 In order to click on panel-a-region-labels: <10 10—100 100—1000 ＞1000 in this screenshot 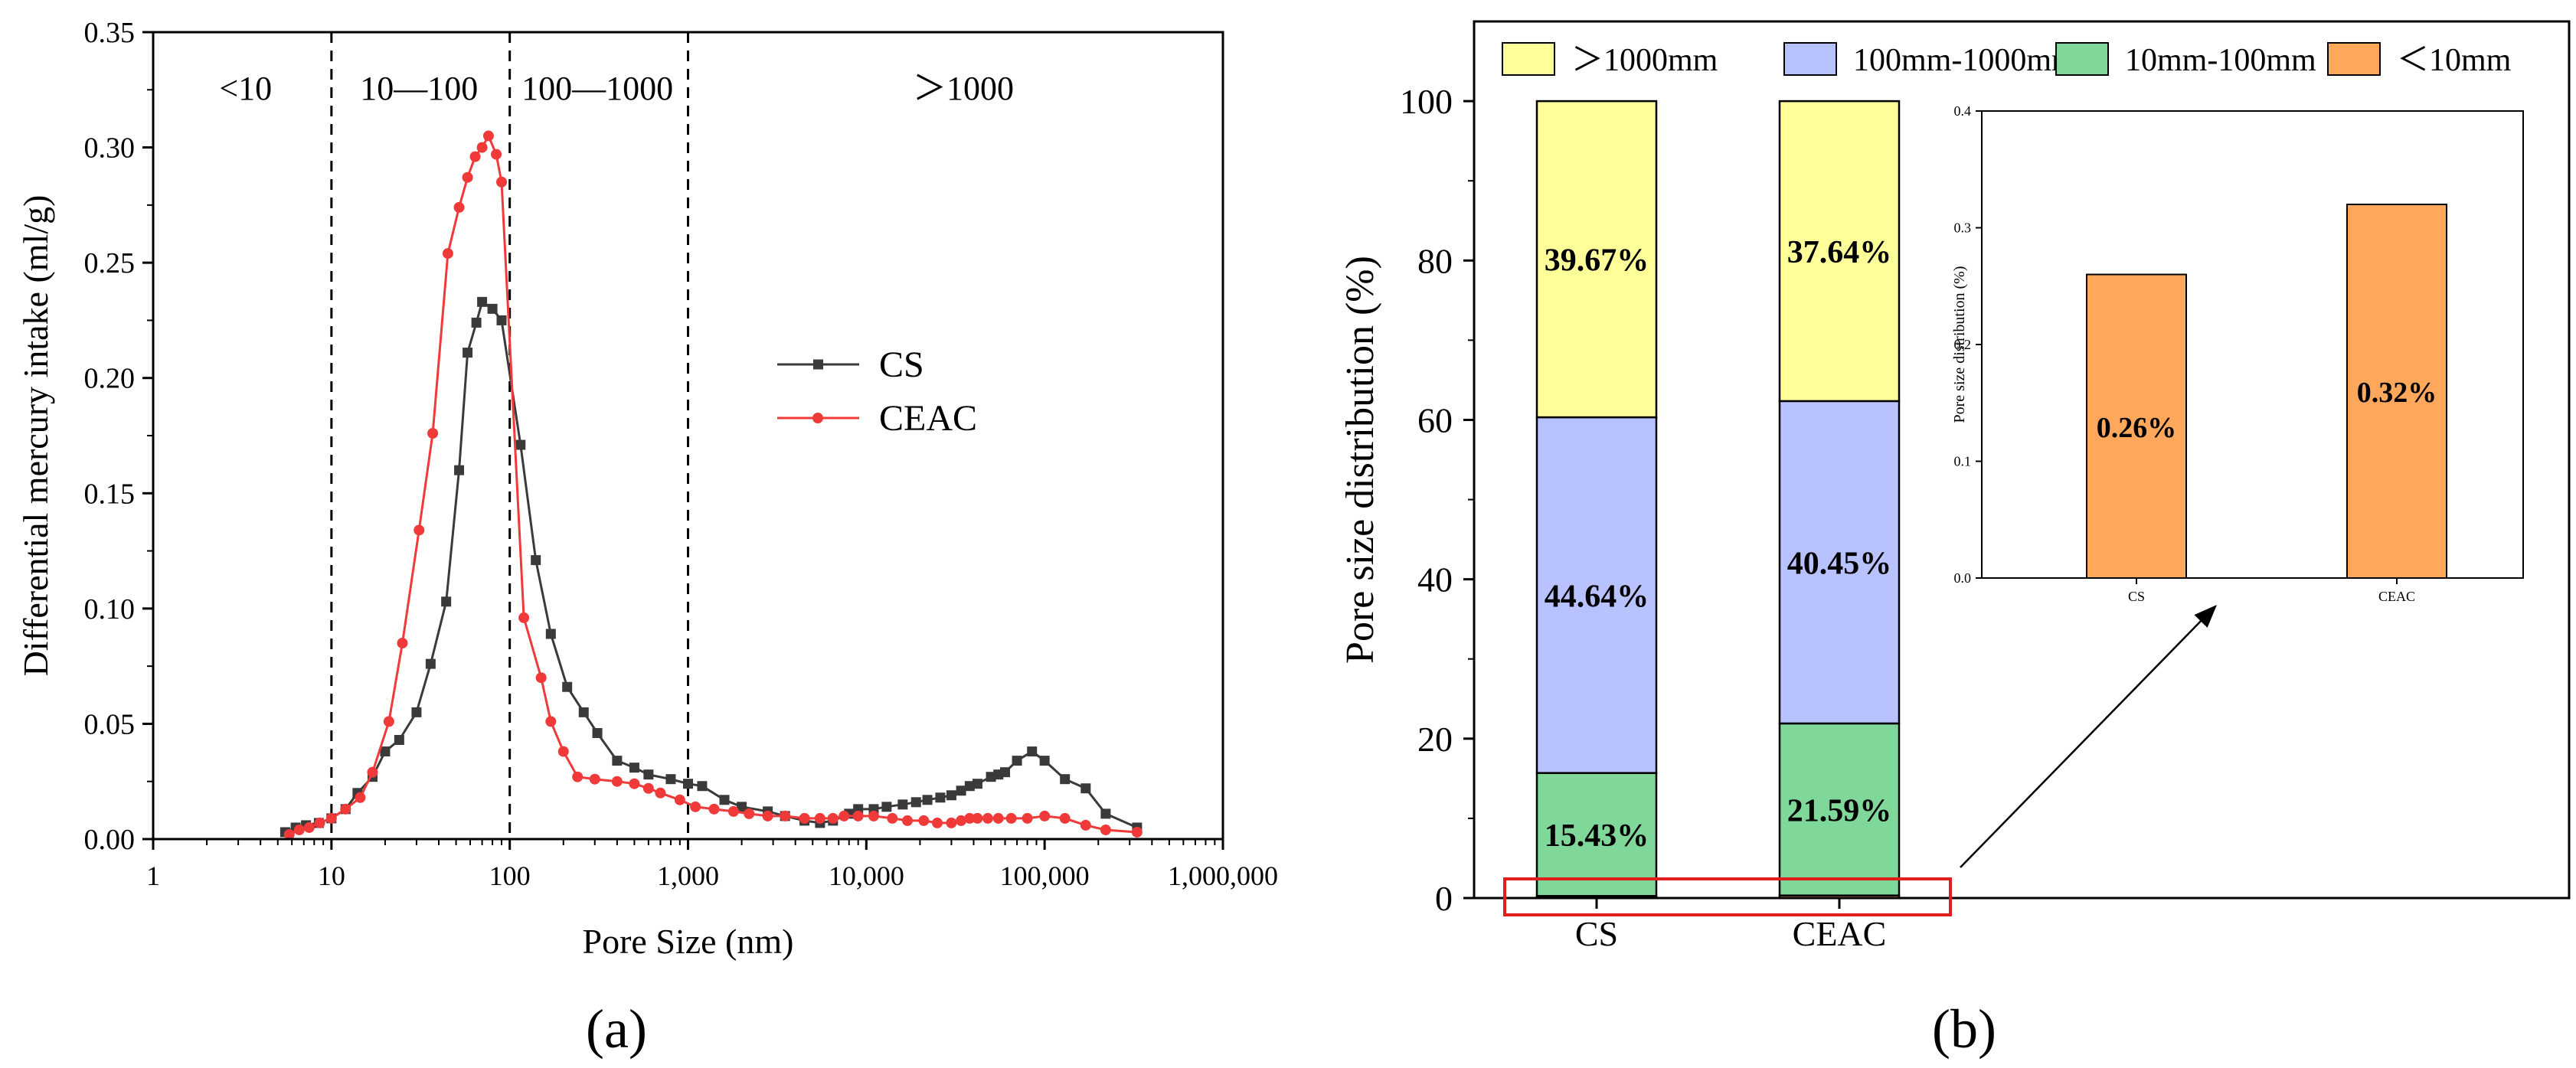, I will do `click(616, 88)`.